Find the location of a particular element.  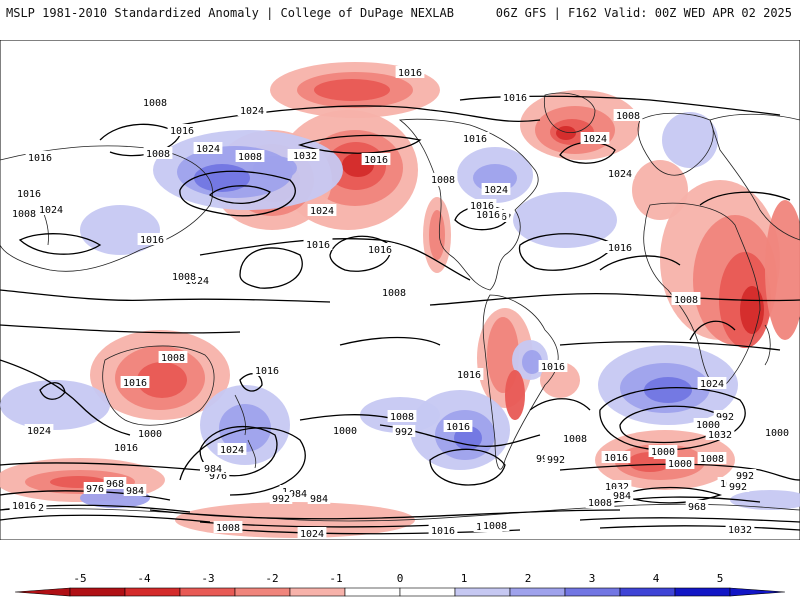

isobar-label: 1032 is located at coordinates (305, 156).